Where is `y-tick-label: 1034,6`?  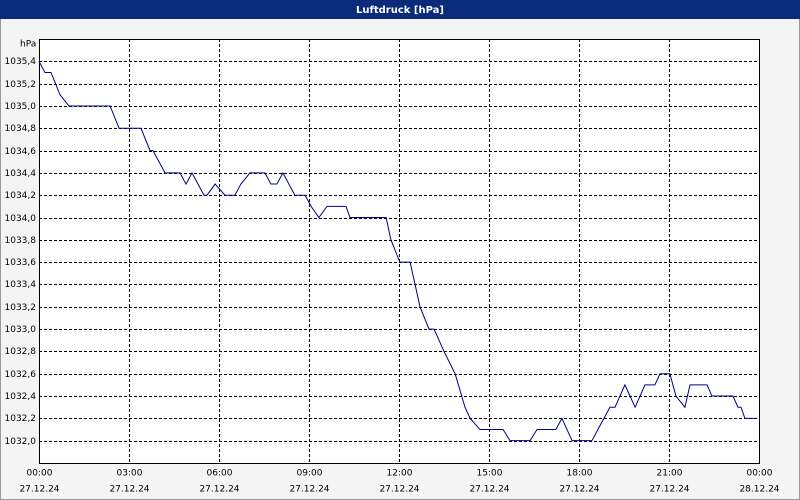
y-tick-label: 1034,6 is located at coordinates (21, 152).